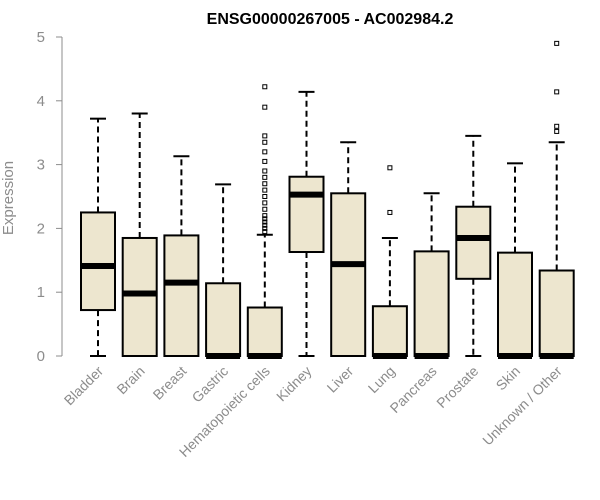 The height and width of the screenshot is (500, 600). I want to click on x-tick-label: Skin, so click(508, 378).